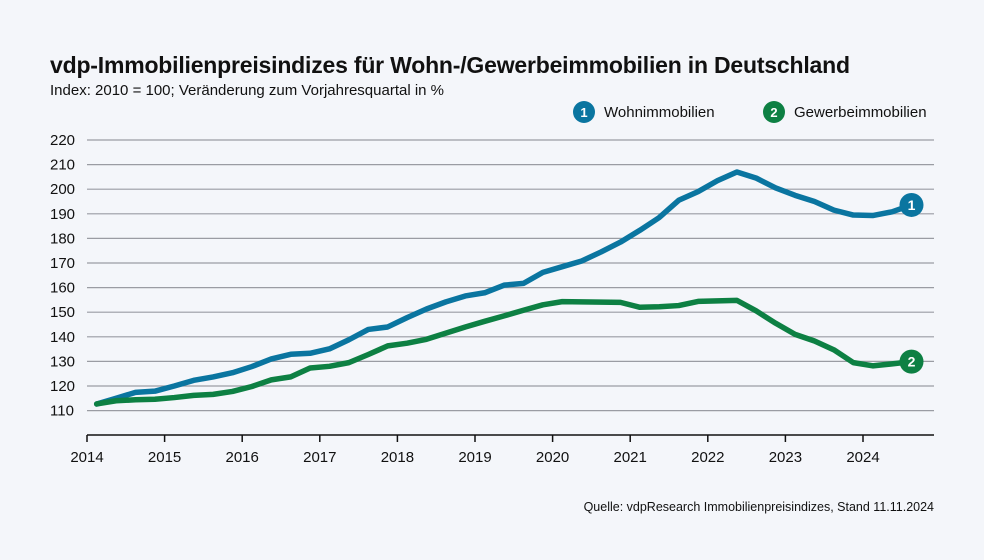 Image resolution: width=984 pixels, height=560 pixels. What do you see at coordinates (86, 457) in the screenshot?
I see `x-tick-label: 2014` at bounding box center [86, 457].